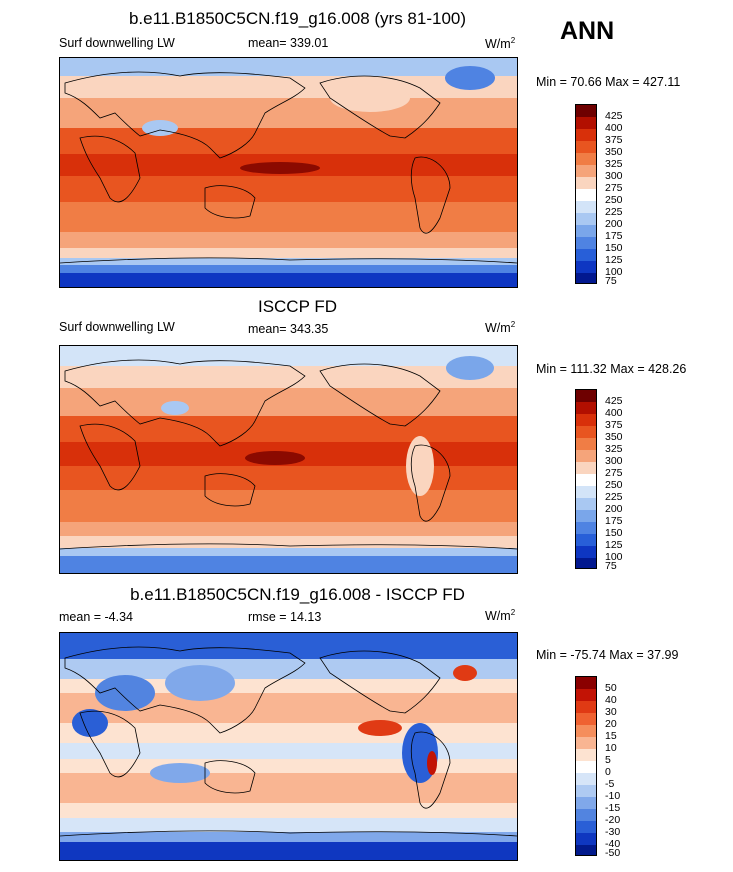 The width and height of the screenshot is (733, 872). Describe the element at coordinates (611, 724) in the screenshot. I see `colorbar-label: 20` at that location.